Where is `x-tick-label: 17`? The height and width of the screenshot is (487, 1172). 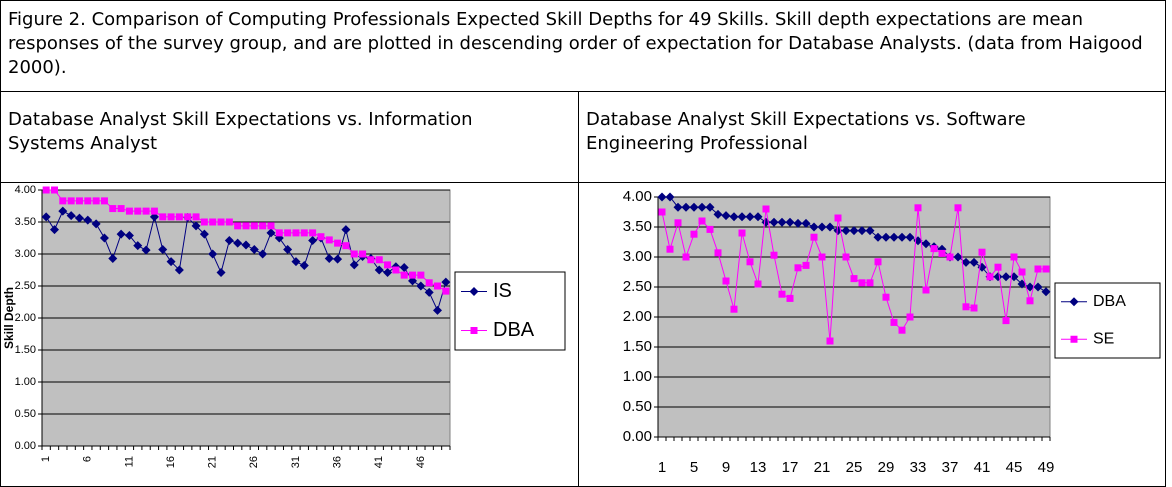 x-tick-label: 17 is located at coordinates (790, 467).